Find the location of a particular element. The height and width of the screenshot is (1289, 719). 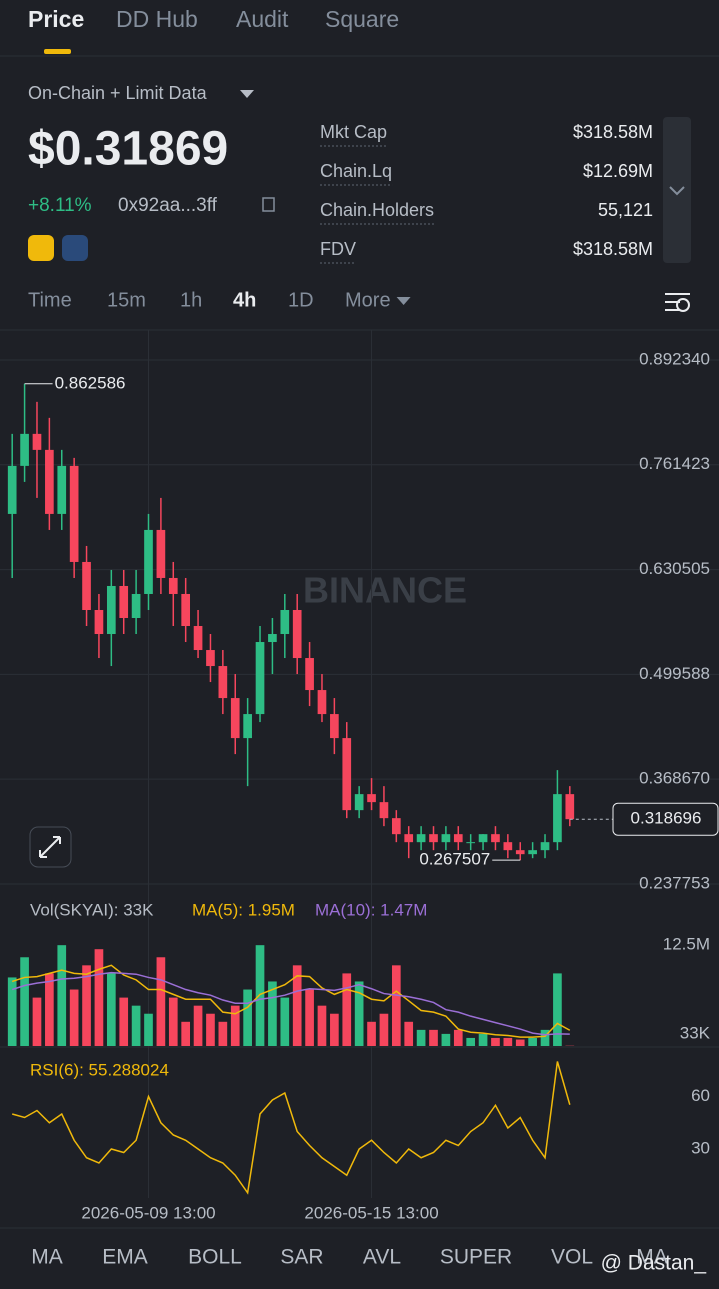

timeframe: Time is located at coordinates (50, 300).